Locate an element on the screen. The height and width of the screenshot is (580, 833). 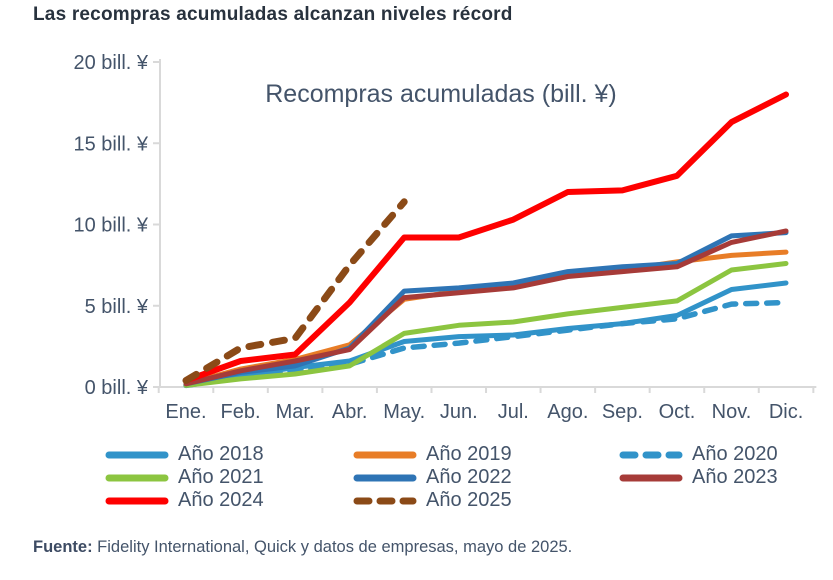
legend-swatch-2021 is located at coordinates (137, 477).